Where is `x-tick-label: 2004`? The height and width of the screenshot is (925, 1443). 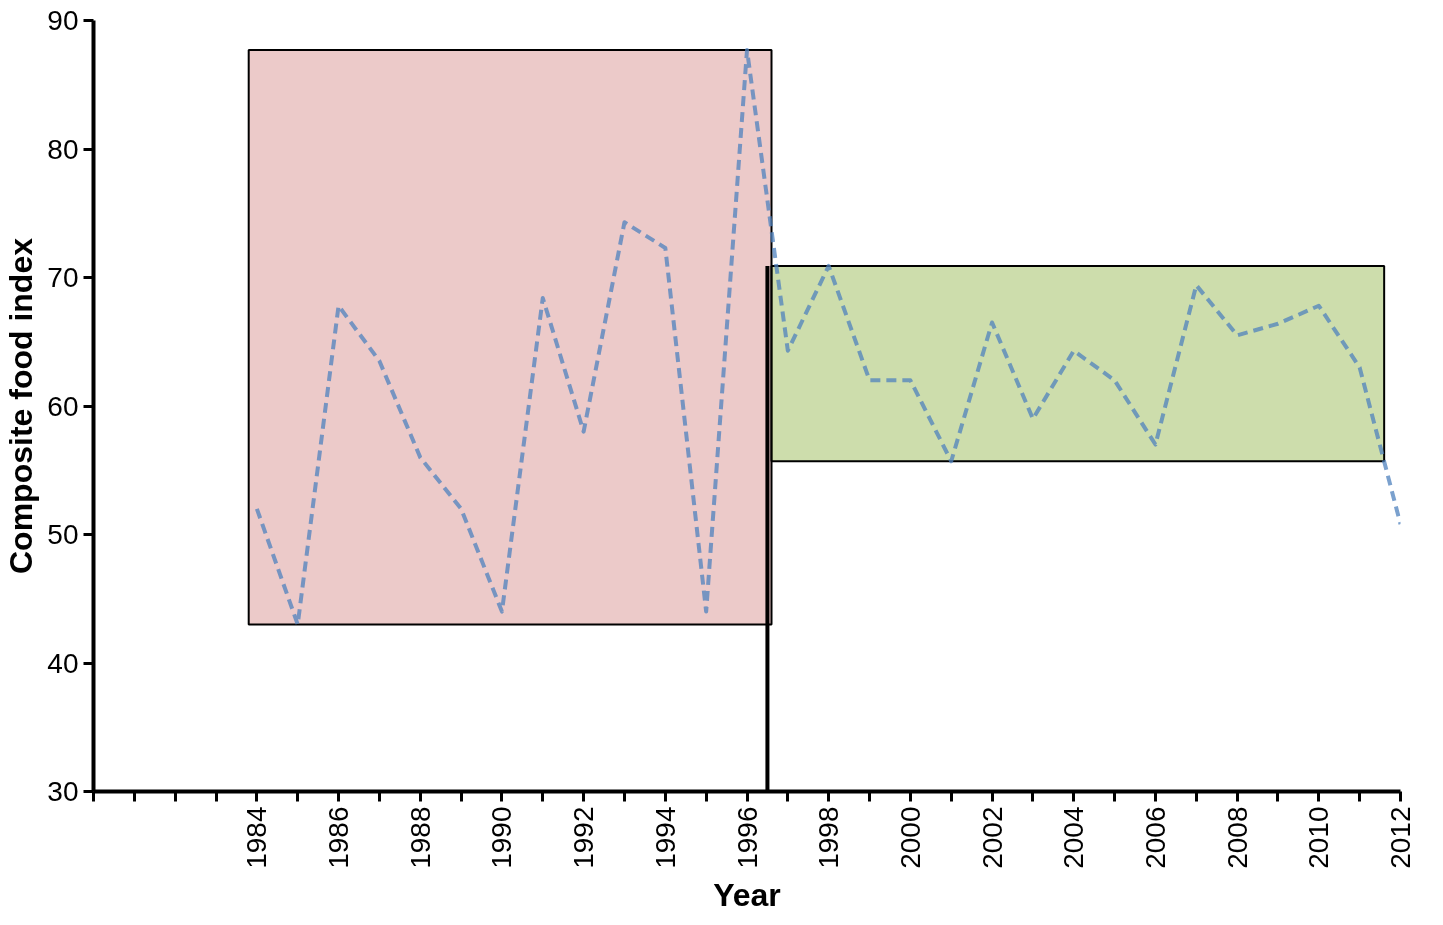
x-tick-label: 2004 is located at coordinates (1074, 837).